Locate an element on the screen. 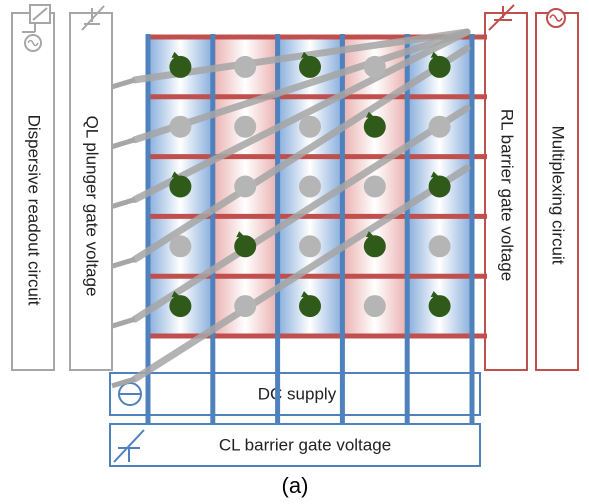 The width and height of the screenshot is (589, 504). cl-barrier-box: CL barrier gate voltage is located at coordinates (295, 445).